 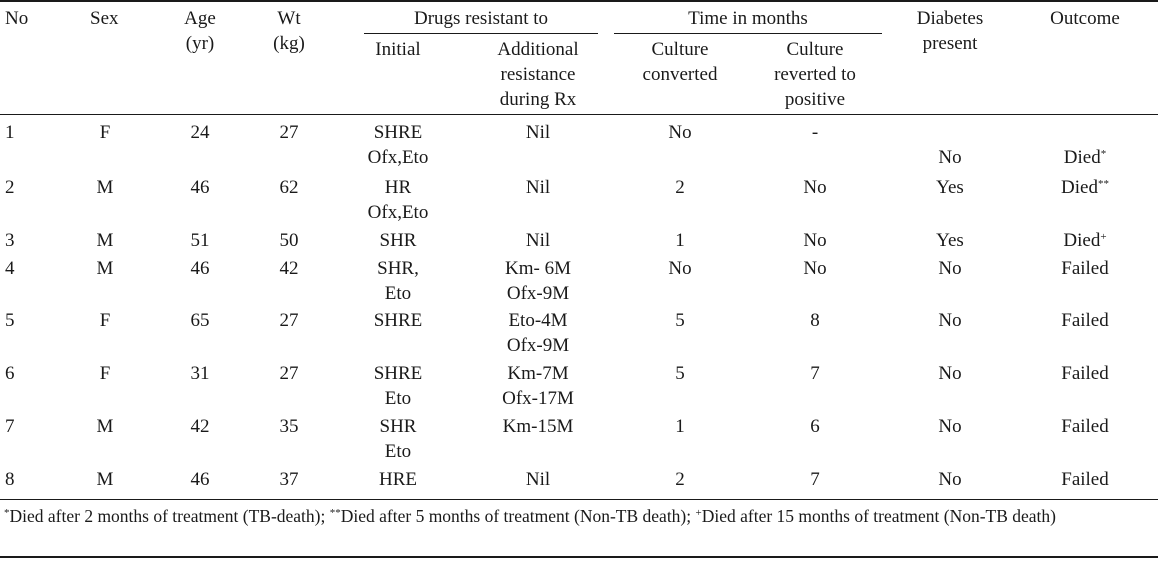 What do you see at coordinates (680, 373) in the screenshot?
I see `cell-culture-converted: 5` at bounding box center [680, 373].